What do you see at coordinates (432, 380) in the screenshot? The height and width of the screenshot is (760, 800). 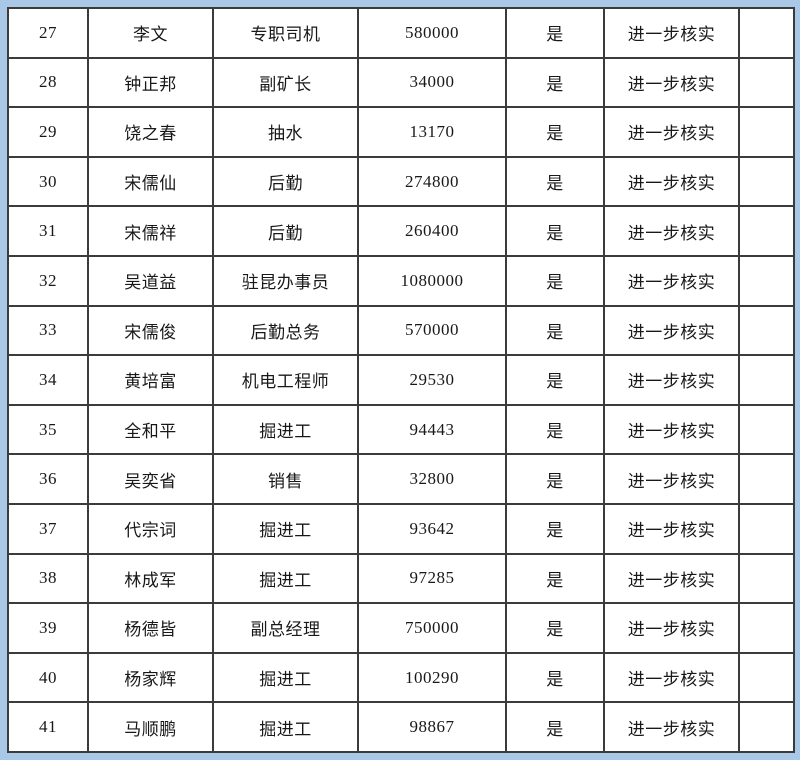 I see `amount-cell: 29530` at bounding box center [432, 380].